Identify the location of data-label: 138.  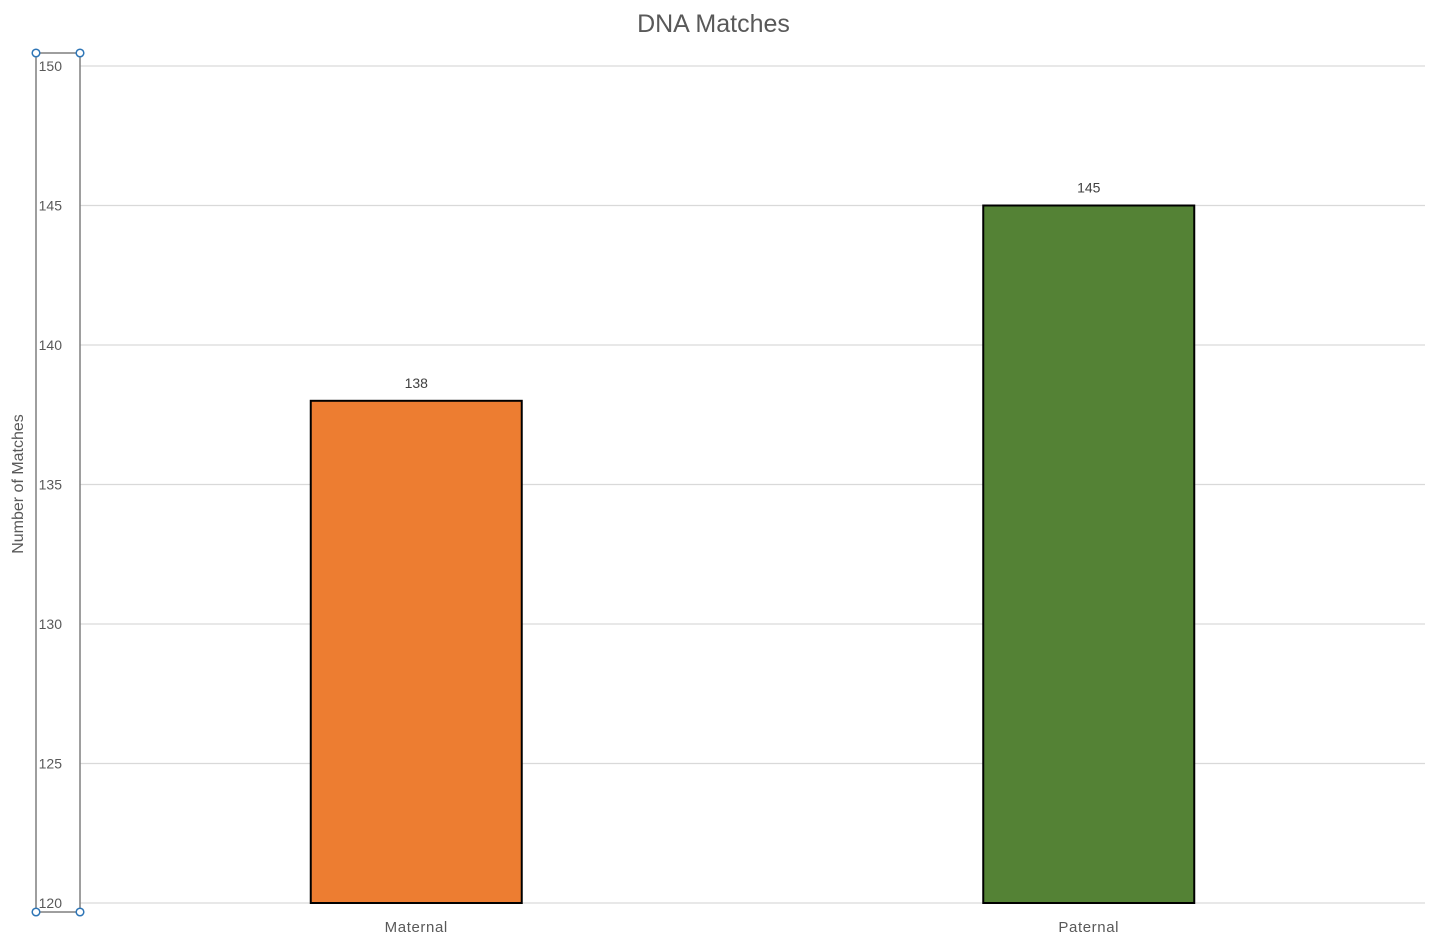
(417, 383).